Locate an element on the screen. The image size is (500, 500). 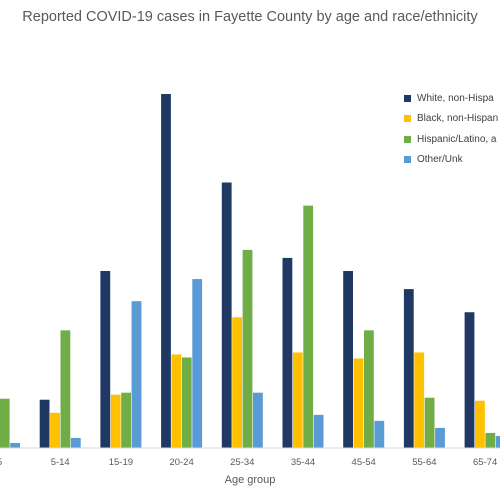
x-tick-label-55-64: 55-64 is located at coordinates (424, 462).